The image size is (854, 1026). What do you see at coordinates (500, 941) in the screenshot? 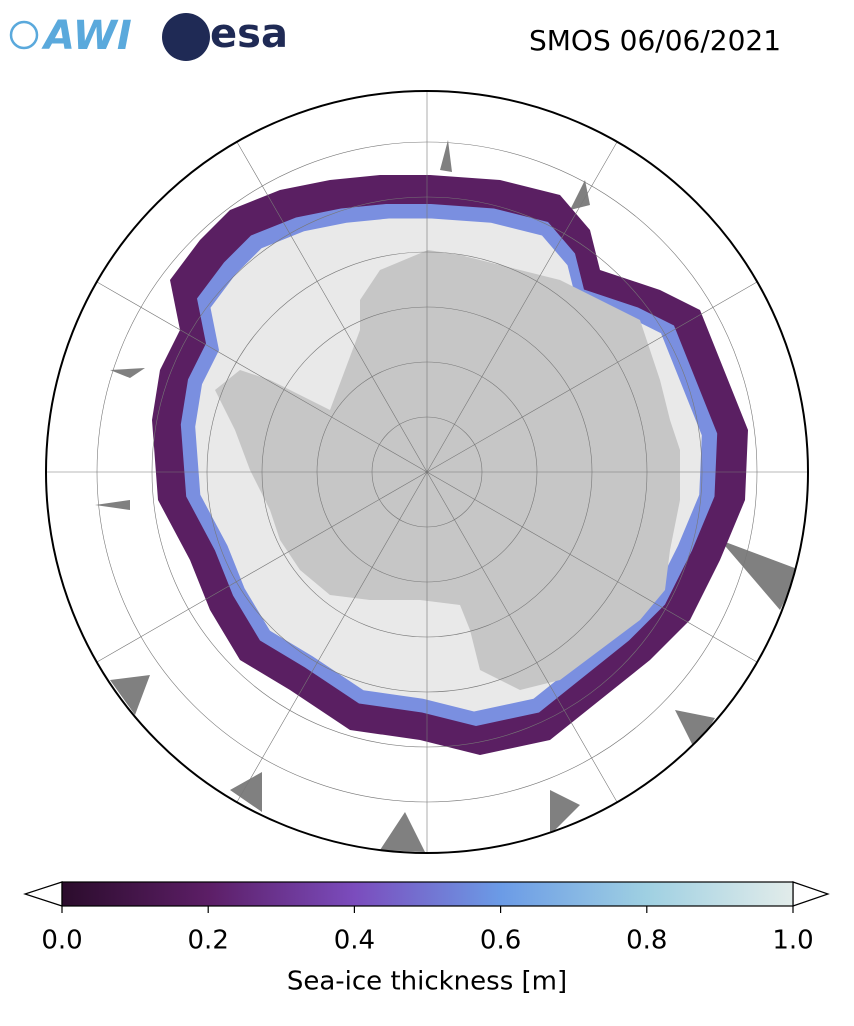
I see `colorbar-tick-label: 0.6` at bounding box center [500, 941].